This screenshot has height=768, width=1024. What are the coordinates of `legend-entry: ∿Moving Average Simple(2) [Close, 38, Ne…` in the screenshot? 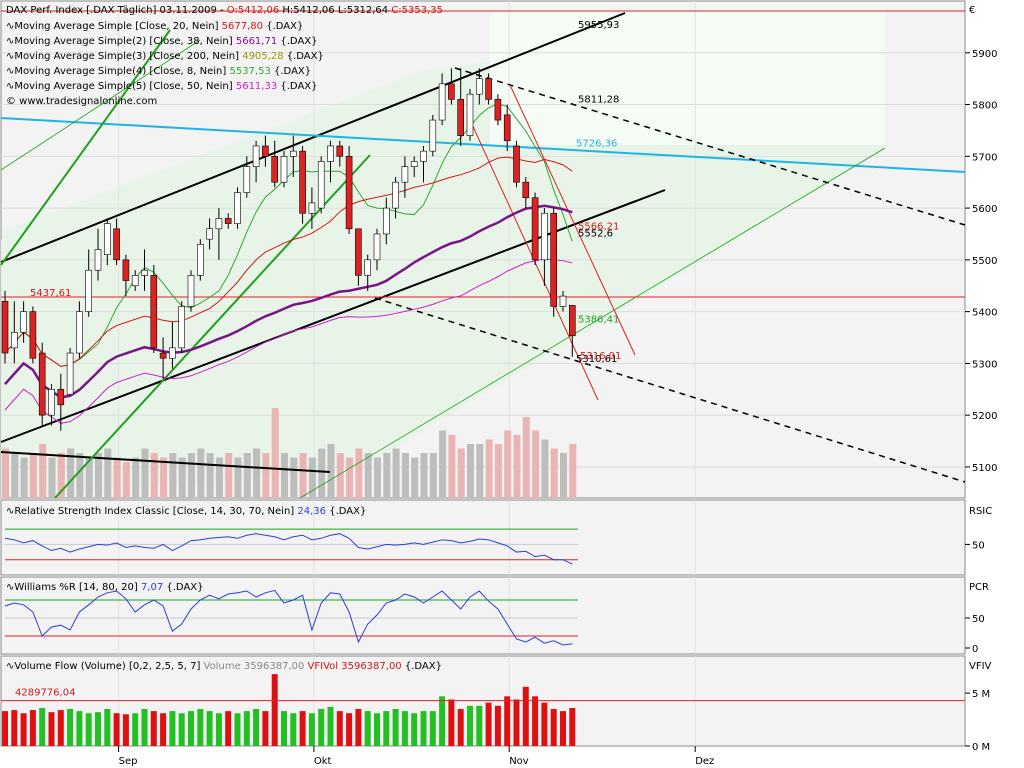 It's located at (162, 41).